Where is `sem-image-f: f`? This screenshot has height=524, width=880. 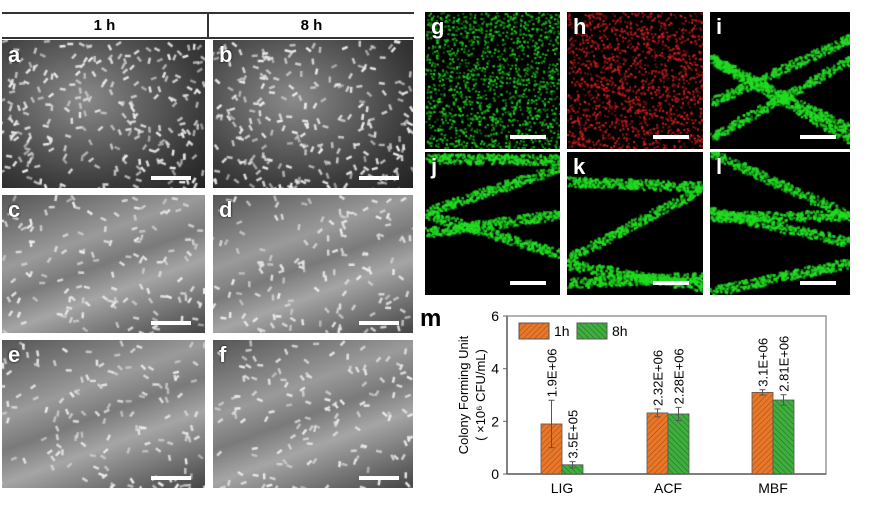
sem-image-f: f is located at coordinates (313, 414).